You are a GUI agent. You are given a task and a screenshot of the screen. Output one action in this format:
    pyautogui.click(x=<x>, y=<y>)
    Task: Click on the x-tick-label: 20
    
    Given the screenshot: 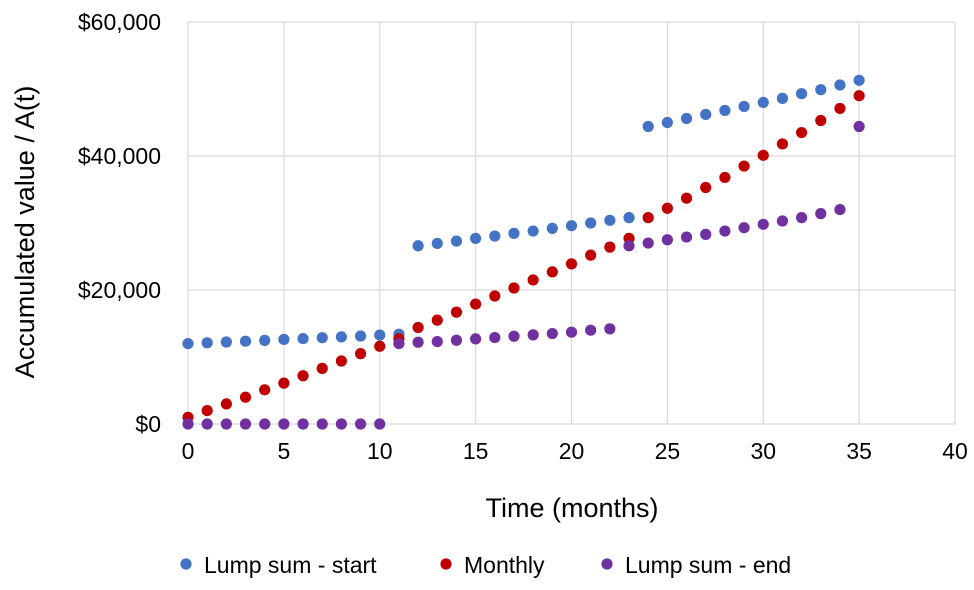 What is the action you would take?
    pyautogui.click(x=572, y=451)
    